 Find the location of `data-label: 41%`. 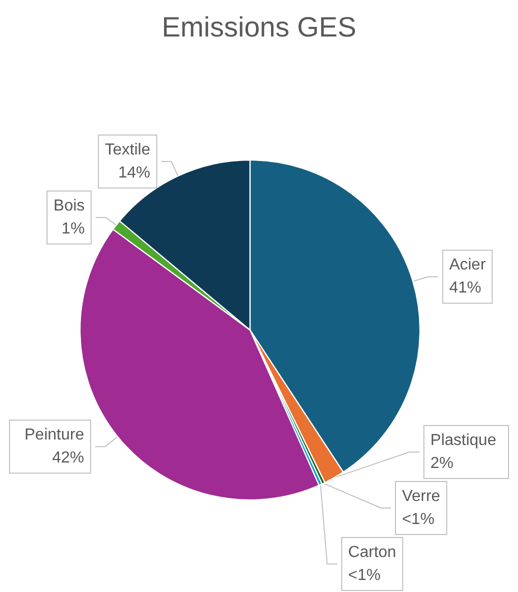

data-label: 41% is located at coordinates (465, 288).